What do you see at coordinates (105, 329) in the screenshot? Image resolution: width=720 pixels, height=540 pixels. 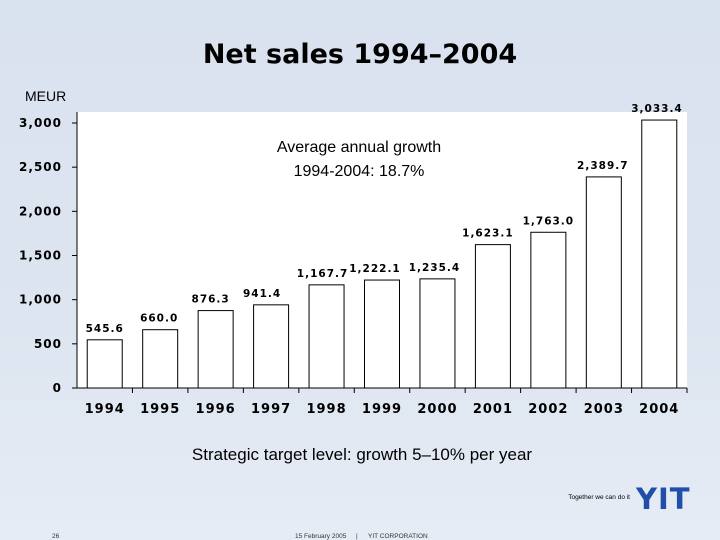 I see `bar-data-label: 545.6` at bounding box center [105, 329].